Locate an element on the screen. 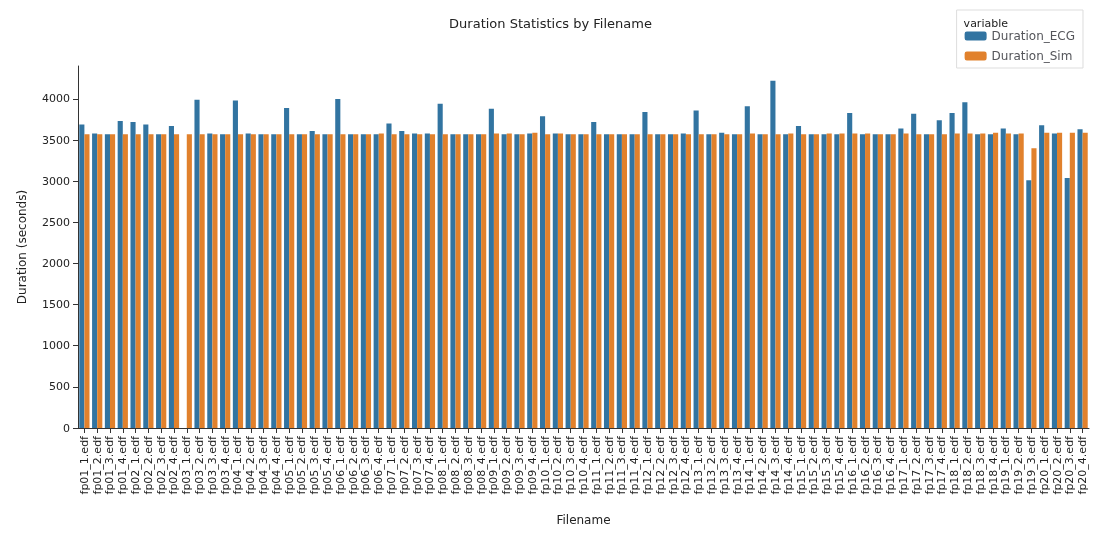  x-tick-label: fp16_2.edf is located at coordinates (865, 464).